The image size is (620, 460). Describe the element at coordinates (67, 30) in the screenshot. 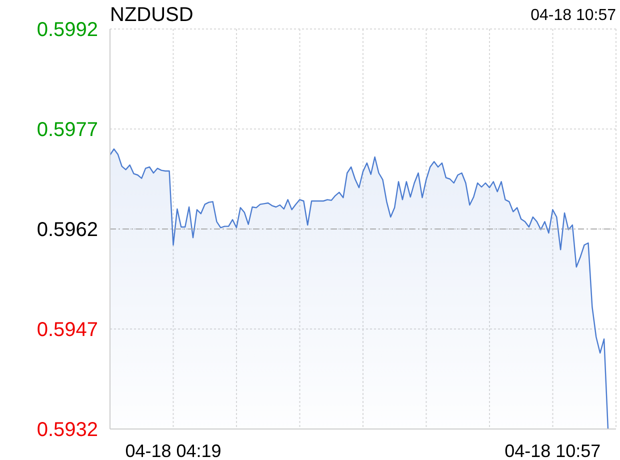

I see `y-tick-label: 0.5992` at that location.